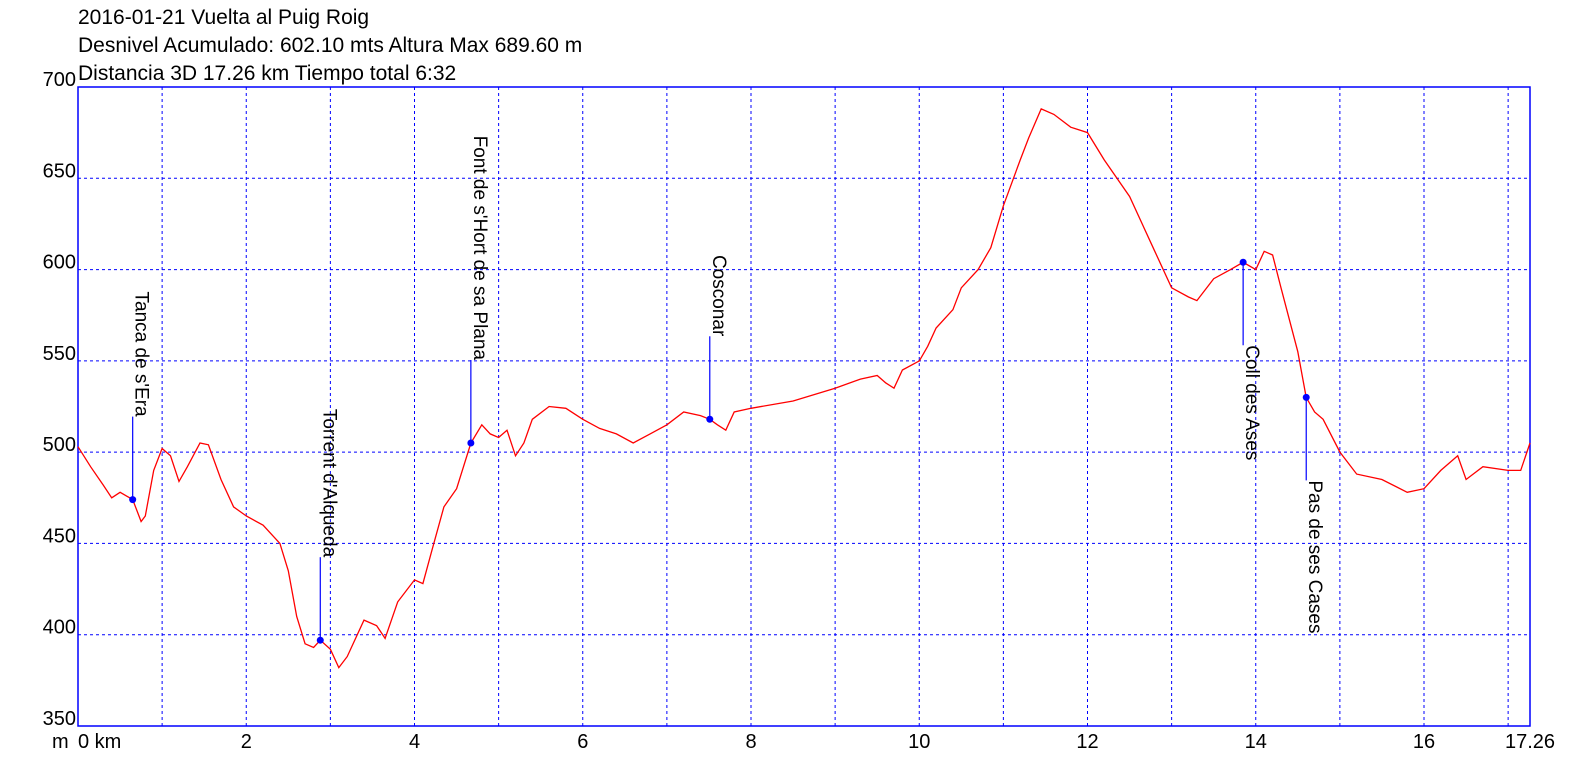 The image size is (1596, 783). Describe the element at coordinates (59, 445) in the screenshot. I see `y-tick-label: 500` at that location.